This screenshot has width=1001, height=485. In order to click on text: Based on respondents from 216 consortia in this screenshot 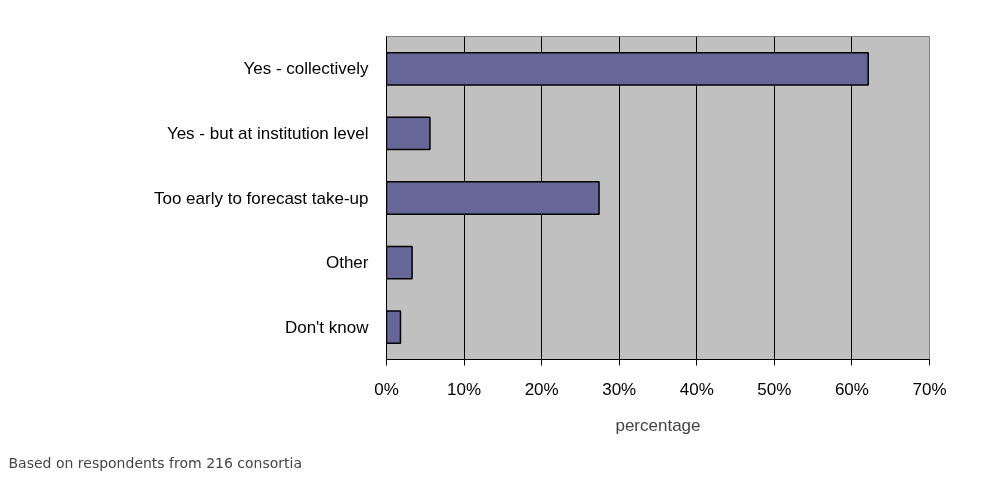, I will do `click(155, 462)`.